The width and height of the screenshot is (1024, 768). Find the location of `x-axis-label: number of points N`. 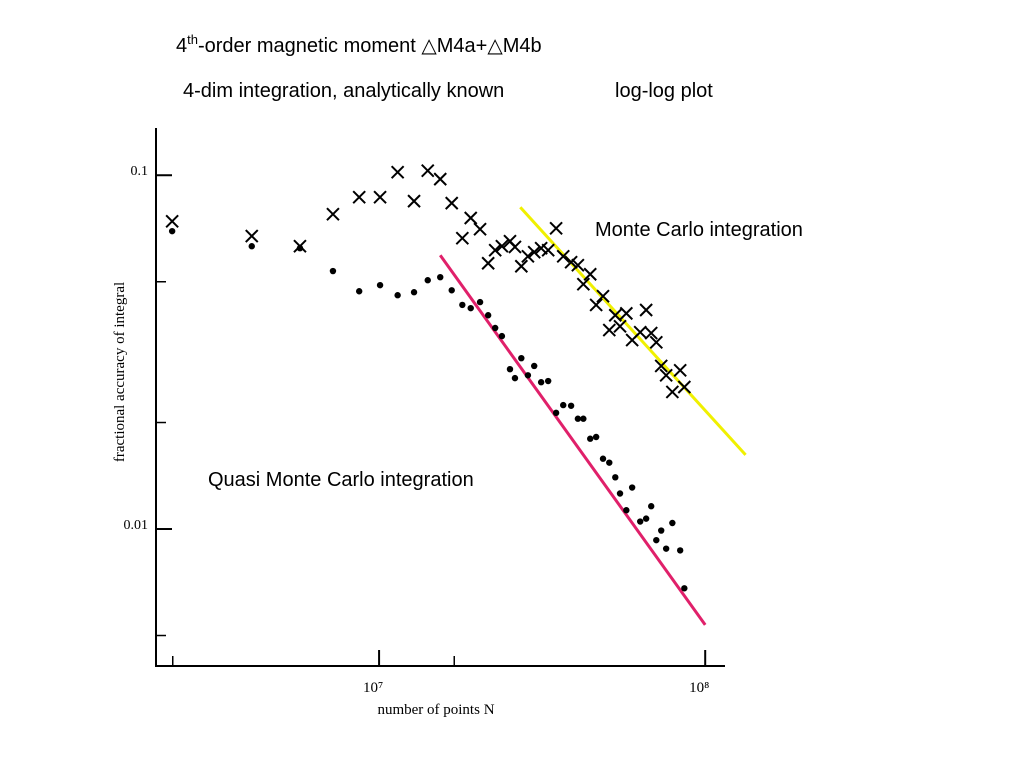

x-axis-label: number of points N is located at coordinates (435, 710).